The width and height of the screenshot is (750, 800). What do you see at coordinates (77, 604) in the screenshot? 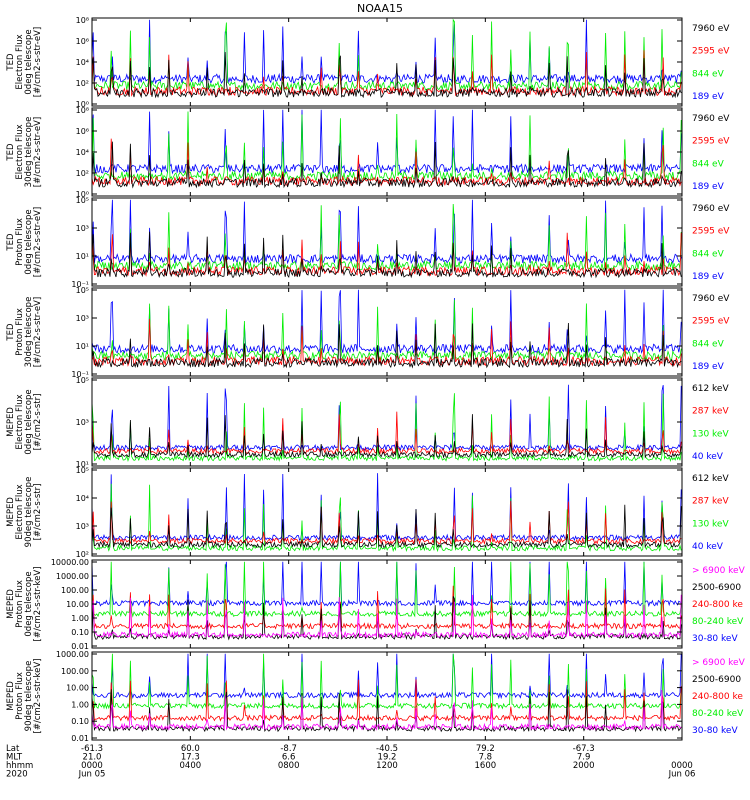
I see `panel-6-ytick-label-3: 10.00` at bounding box center [77, 604].